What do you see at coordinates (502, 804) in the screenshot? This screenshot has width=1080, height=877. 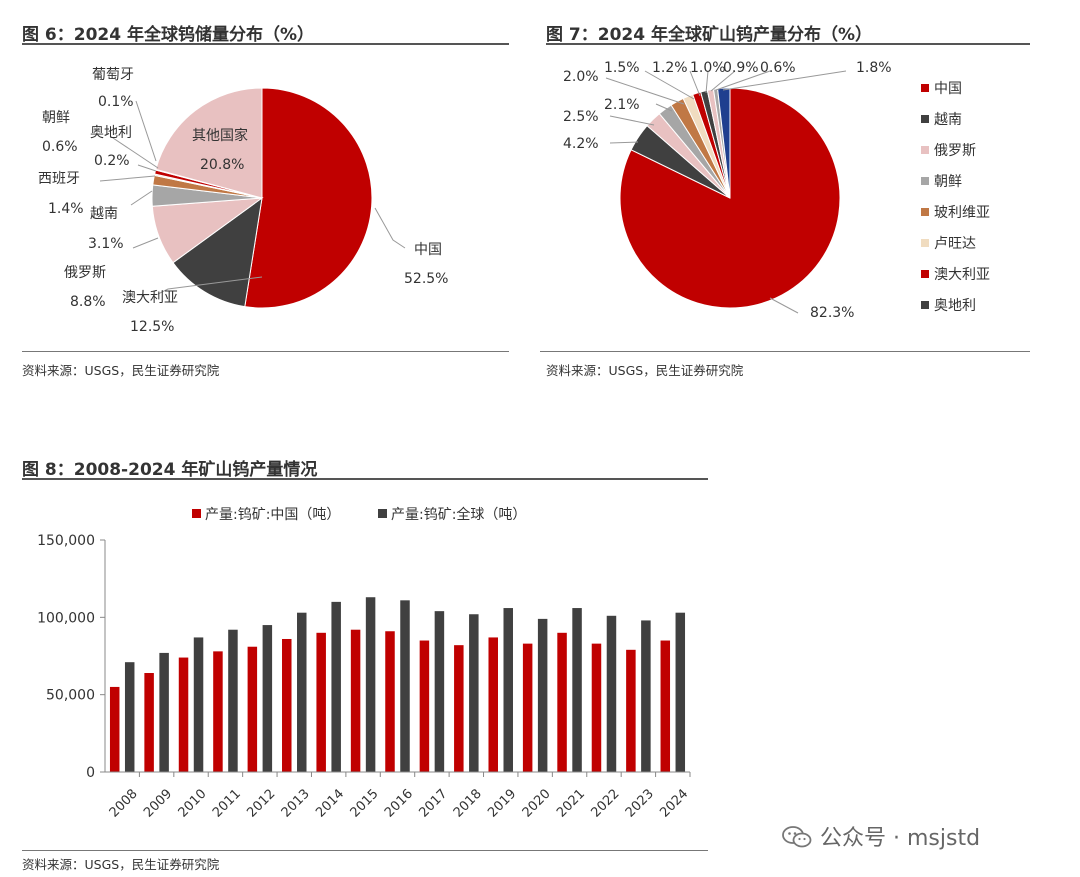 I see `x-tick-label: 2019` at bounding box center [502, 804].